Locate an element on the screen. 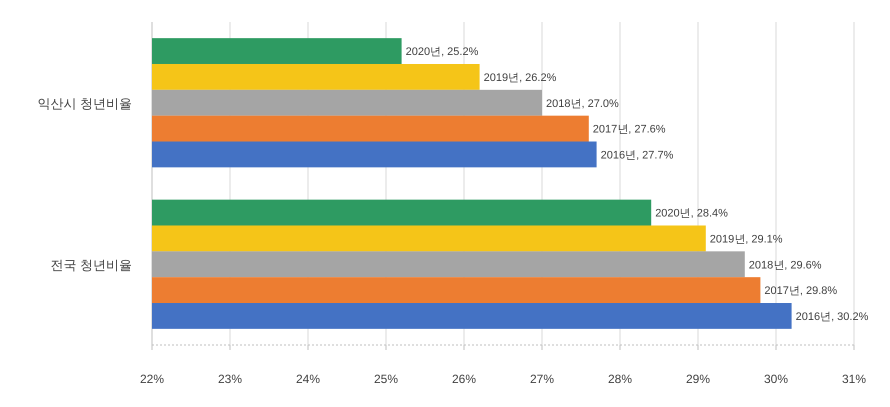  data-label: 2017년, 27.6% is located at coordinates (629, 130).